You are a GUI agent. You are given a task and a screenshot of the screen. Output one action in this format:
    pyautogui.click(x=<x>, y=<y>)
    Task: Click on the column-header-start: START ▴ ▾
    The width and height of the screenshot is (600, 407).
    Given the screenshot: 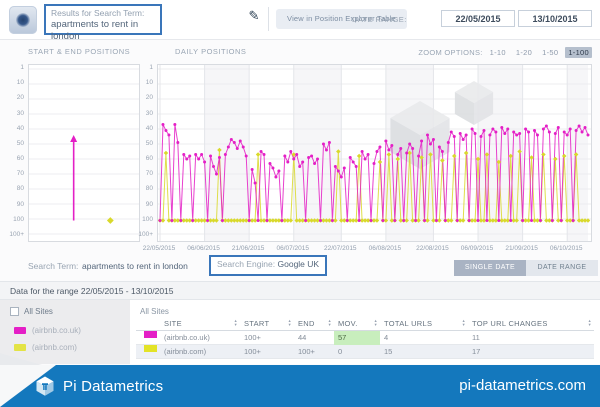 What is the action you would take?
    pyautogui.click(x=267, y=322)
    